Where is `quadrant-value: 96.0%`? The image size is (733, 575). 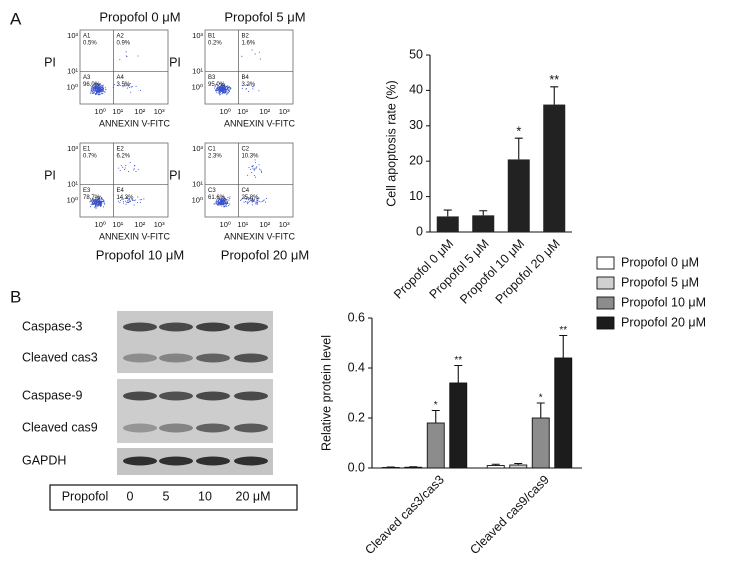
quadrant-value: 96.0% is located at coordinates (92, 85).